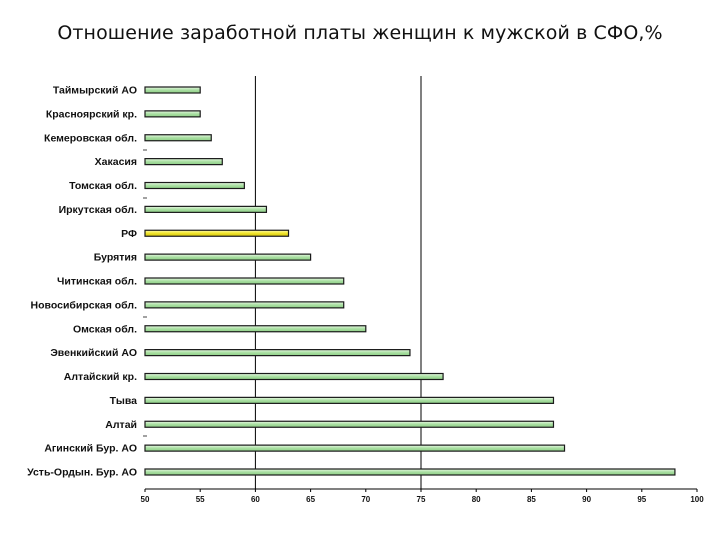 The height and width of the screenshot is (540, 720). Describe the element at coordinates (586, 499) in the screenshot. I see `x-tick-label: 90` at that location.